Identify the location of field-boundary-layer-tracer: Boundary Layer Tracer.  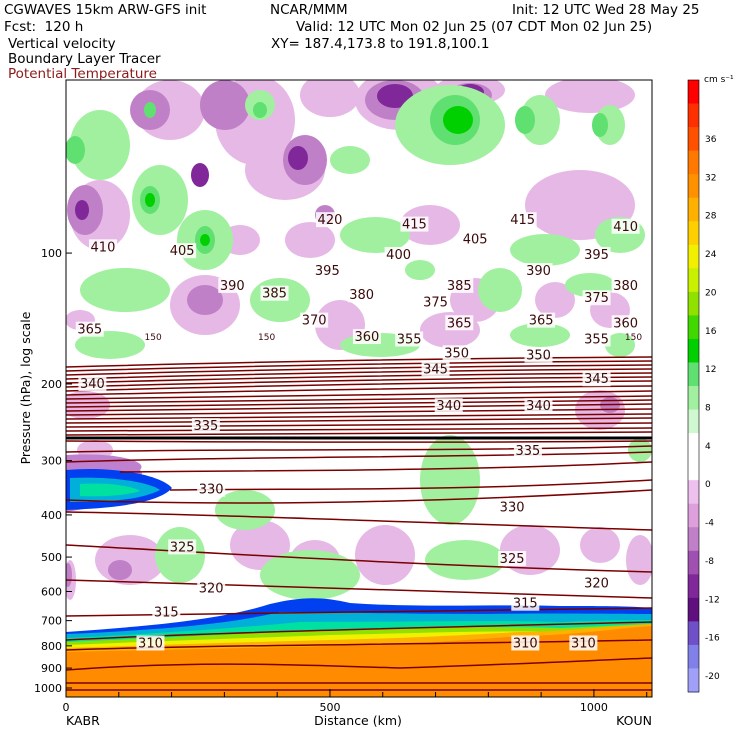
(84, 59).